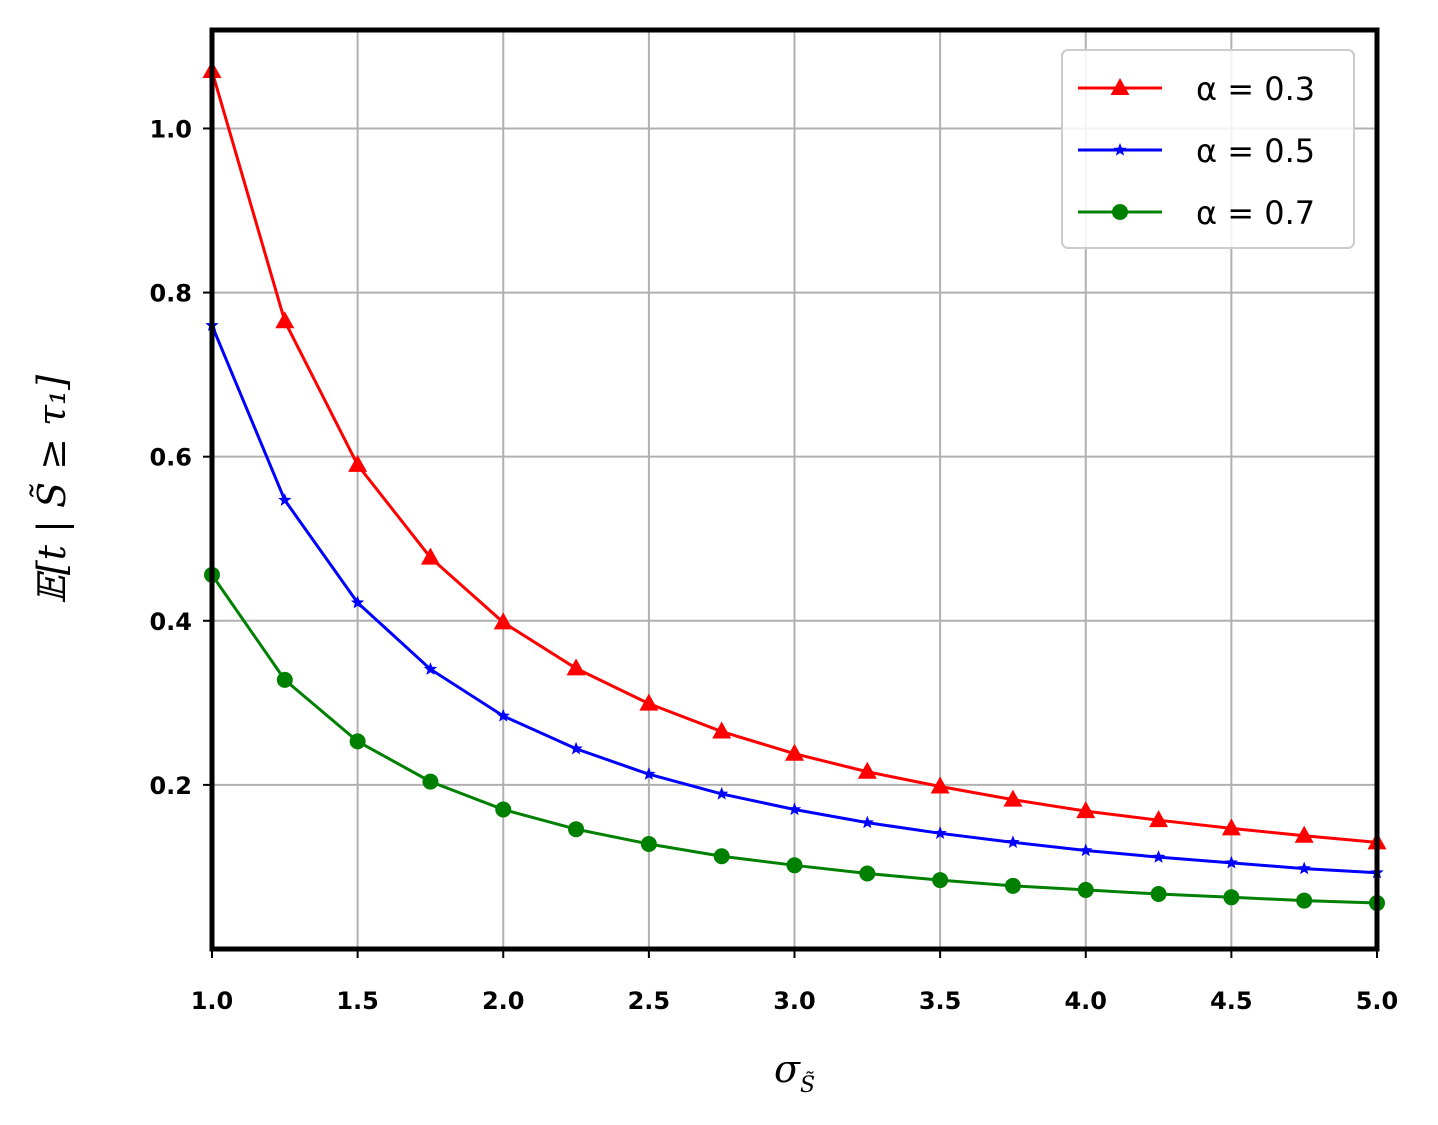 This screenshot has height=1125, width=1438. I want to click on legend-label: α = 0.7, so click(1255, 213).